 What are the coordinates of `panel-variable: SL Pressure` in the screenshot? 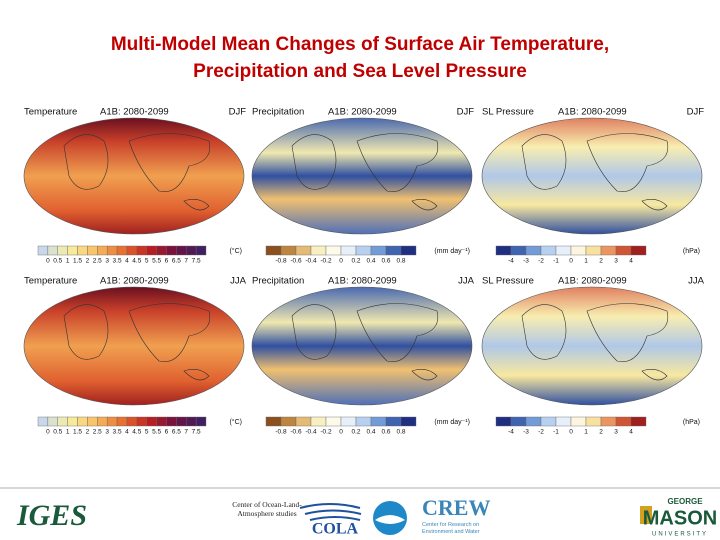 It's located at (508, 281).